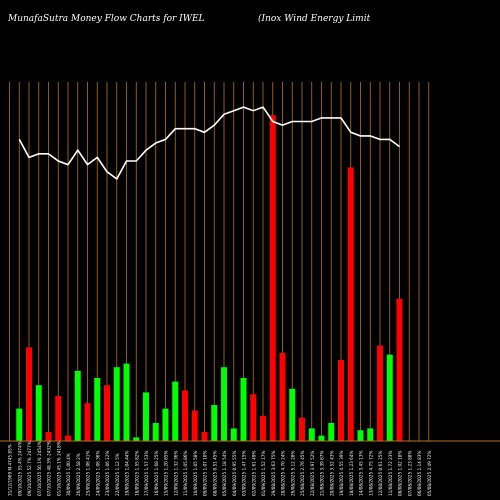  I want to click on x-tick-label: 09/09/2025 1.07 10%, so click(205, 473).